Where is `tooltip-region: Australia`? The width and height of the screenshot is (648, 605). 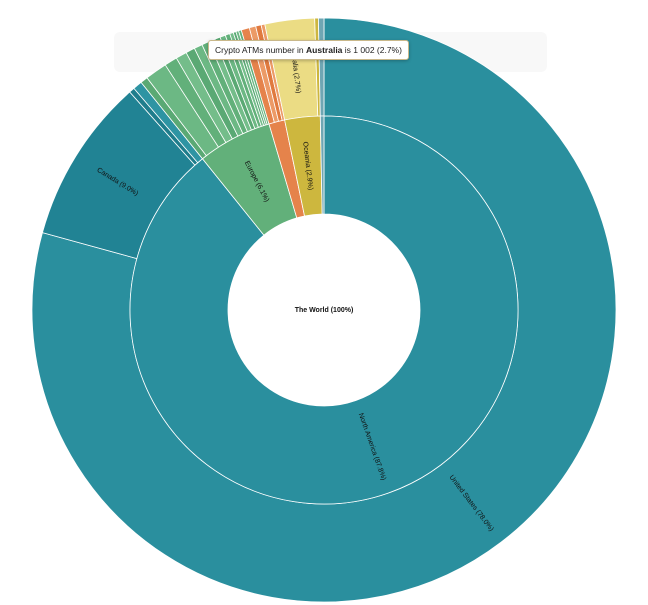 tooltip-region: Australia is located at coordinates (324, 50).